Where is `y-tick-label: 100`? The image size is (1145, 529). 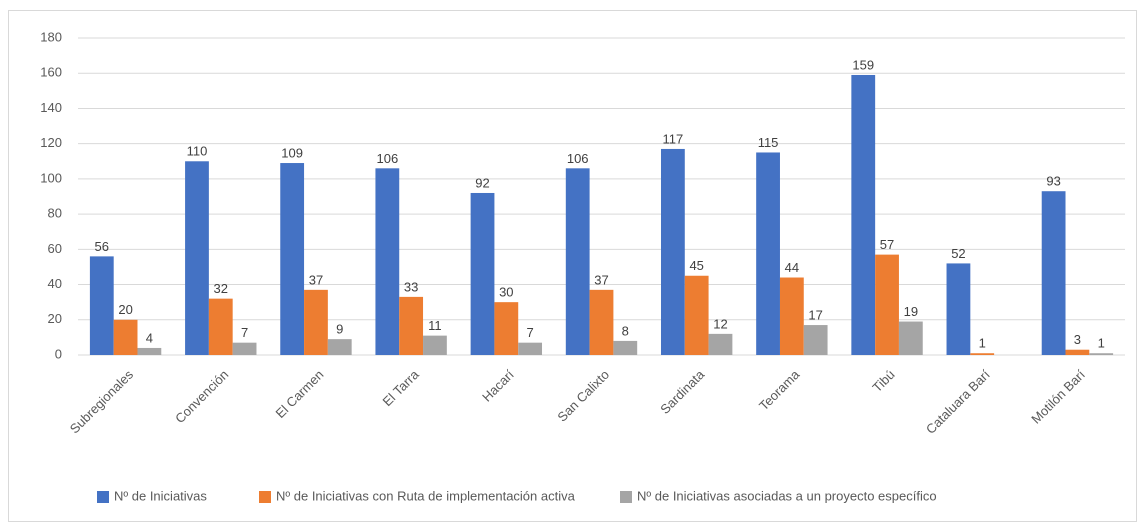 y-tick-label: 100 is located at coordinates (51, 177).